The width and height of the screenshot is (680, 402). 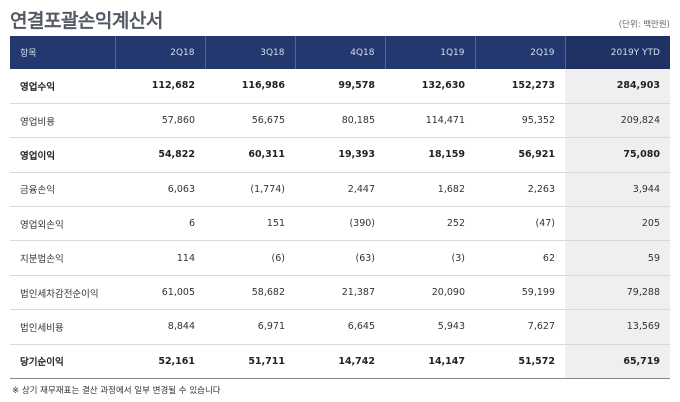 What do you see at coordinates (536, 361) in the screenshot?
I see `cell-value: 51,572` at bounding box center [536, 361].